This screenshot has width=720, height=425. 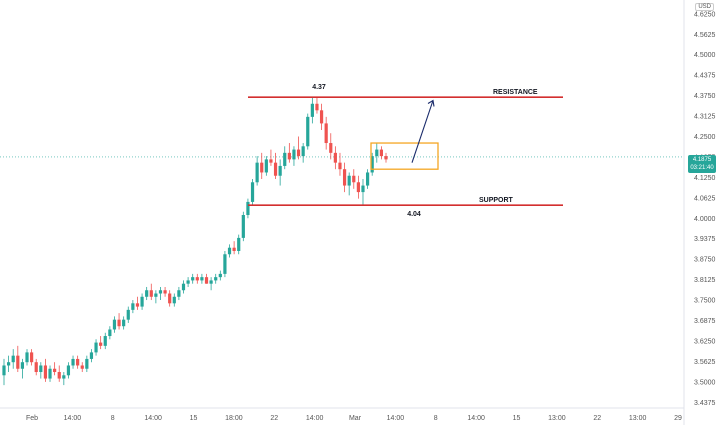 I want to click on price-tick-label: 3.4375, so click(x=705, y=403).